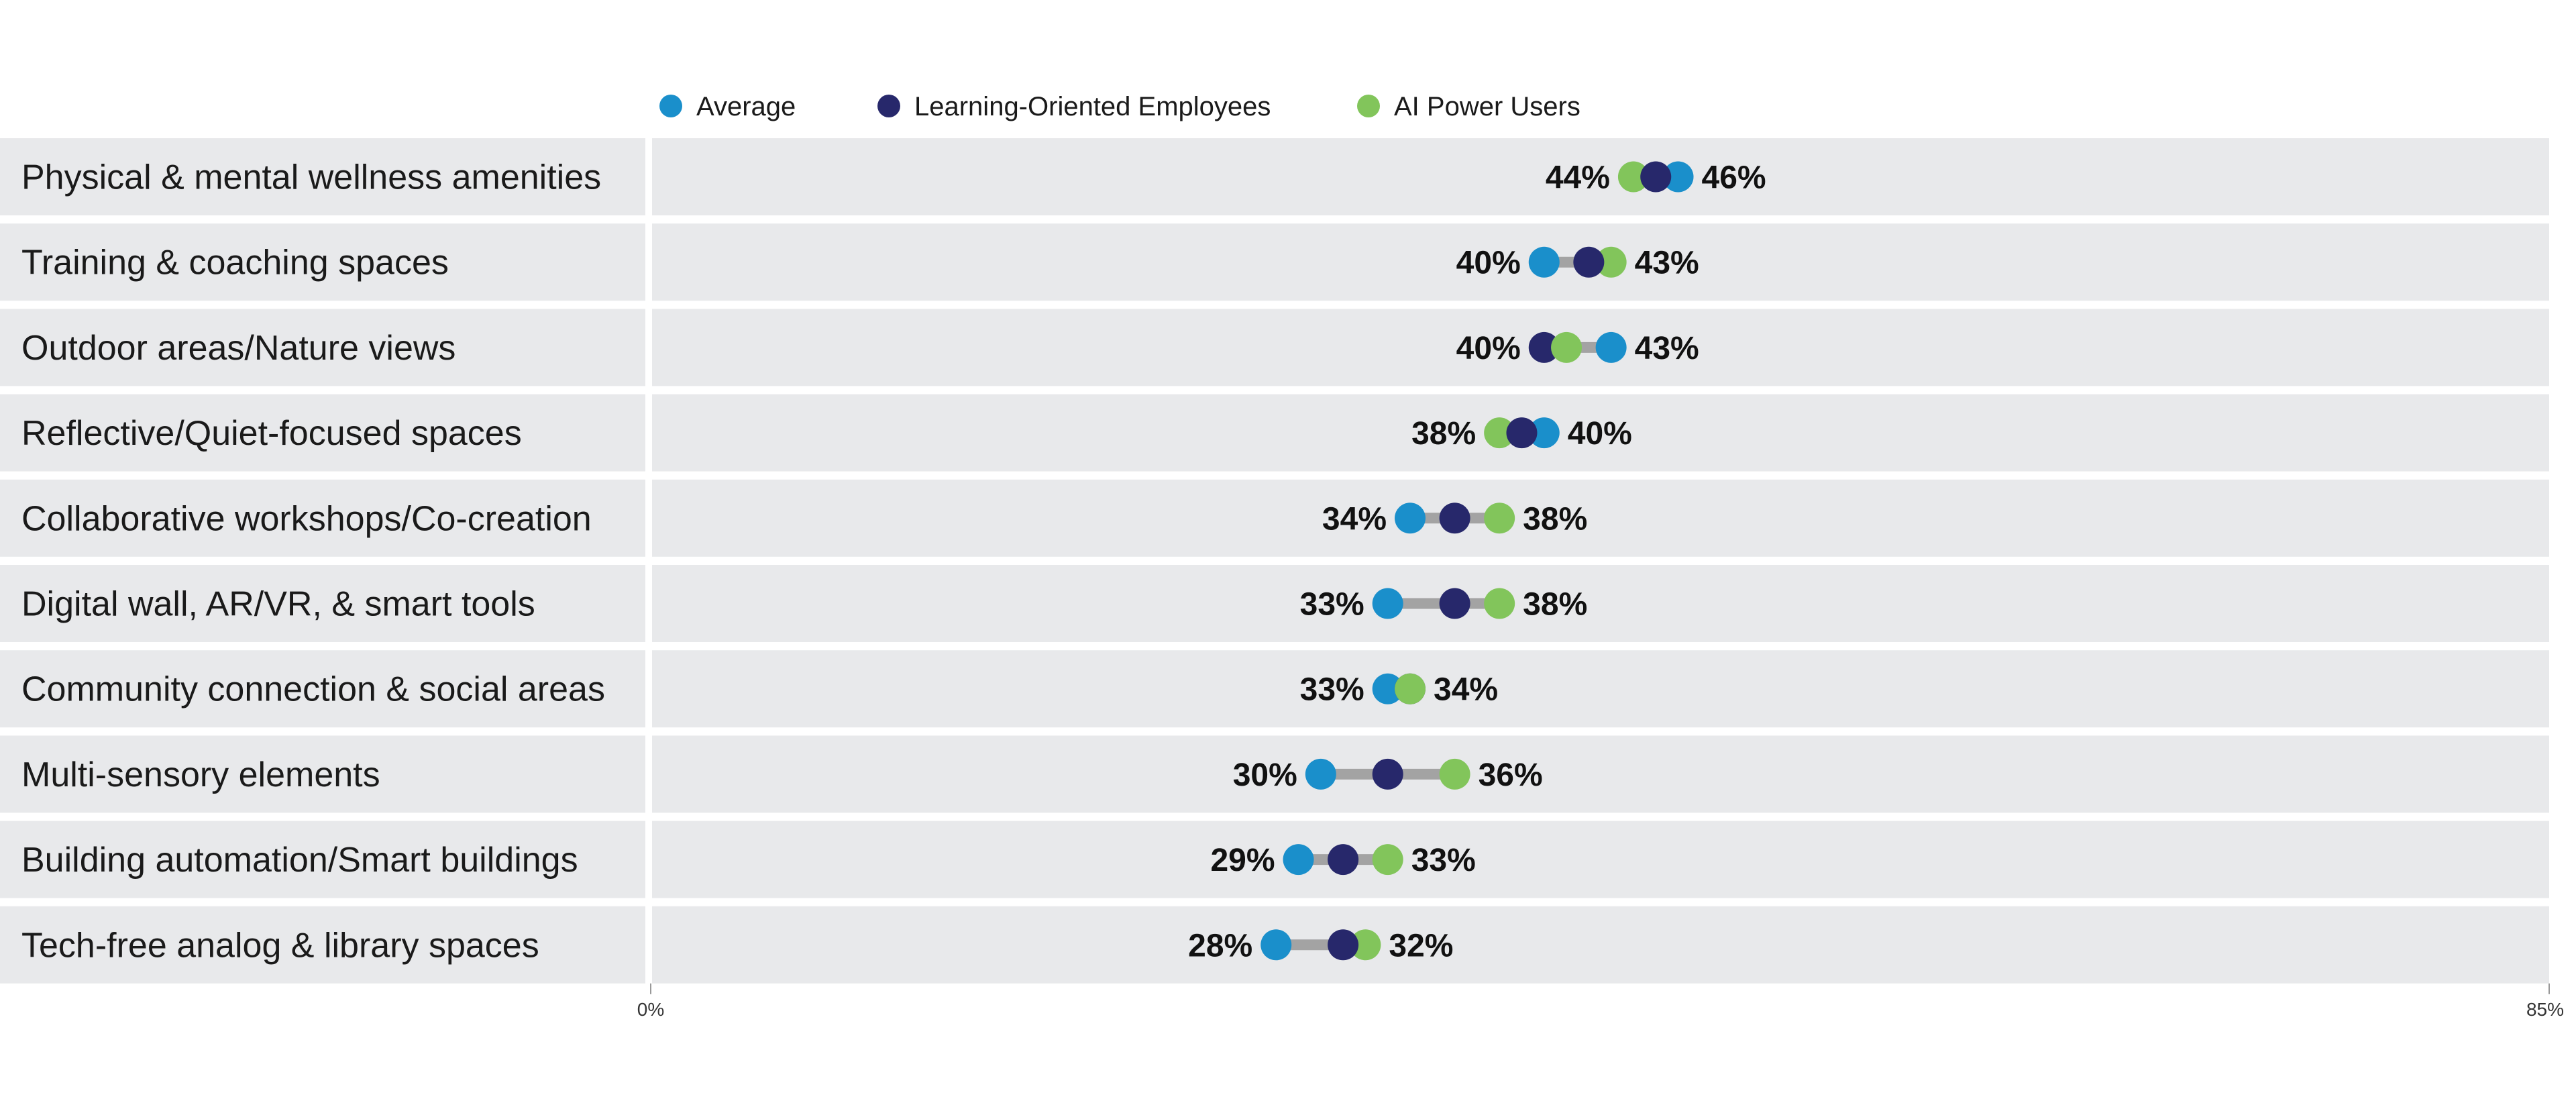 The image size is (2576, 1105). I want to click on range-low-label: 30%, so click(1265, 775).